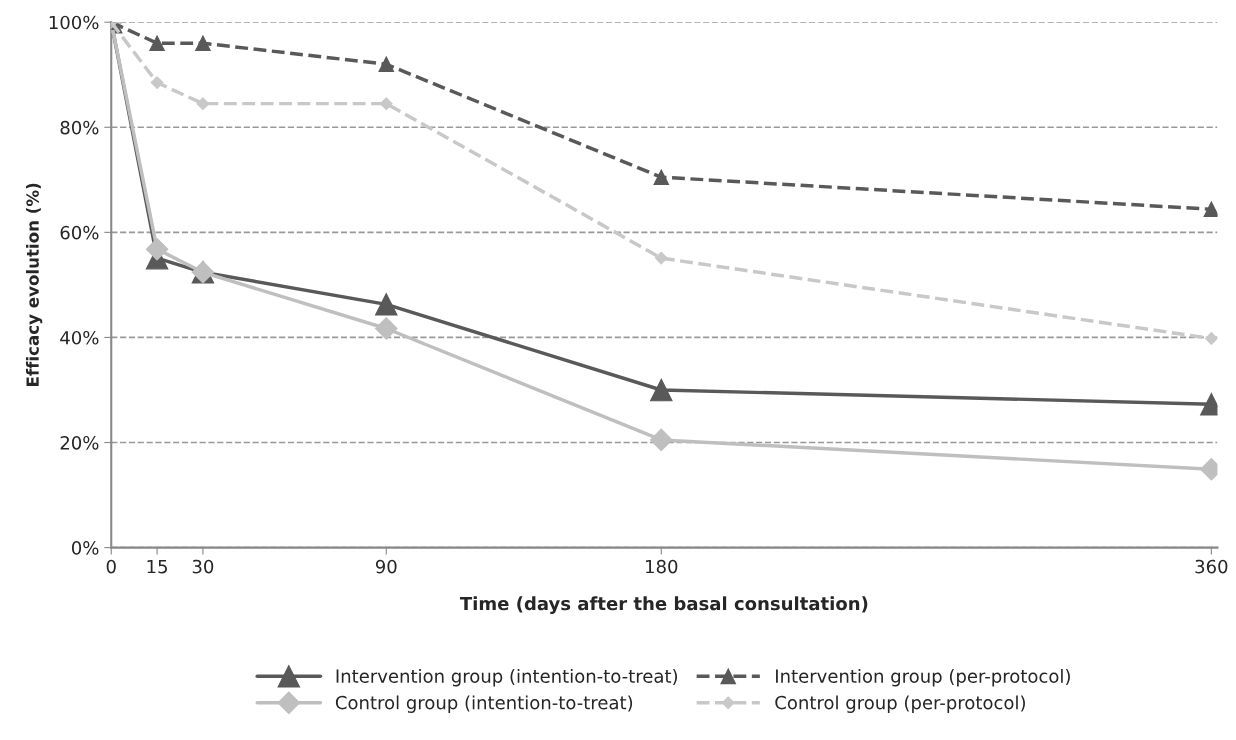  What do you see at coordinates (85, 548) in the screenshot?
I see `y-tick-label: 0%` at bounding box center [85, 548].